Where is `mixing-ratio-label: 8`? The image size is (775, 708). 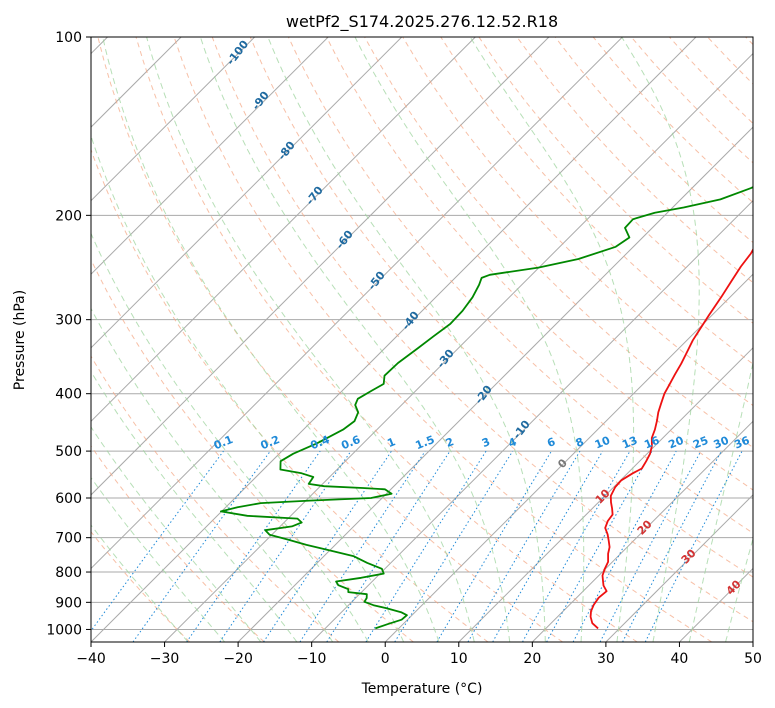
mixing-ratio-label: 8 is located at coordinates (580, 442).